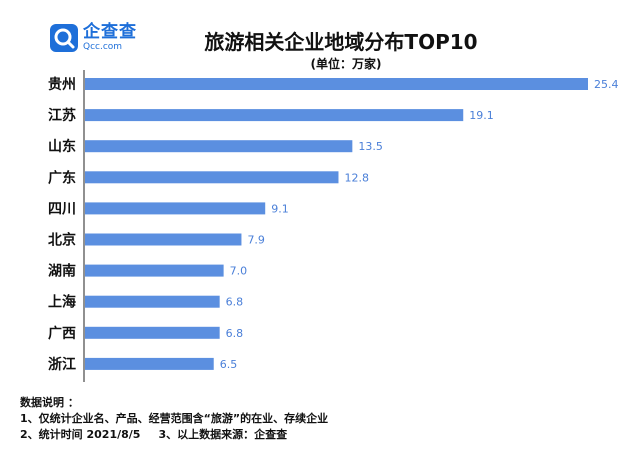 This screenshot has height=457, width=642. I want to click on y-tick-label: 四川, so click(62, 209).